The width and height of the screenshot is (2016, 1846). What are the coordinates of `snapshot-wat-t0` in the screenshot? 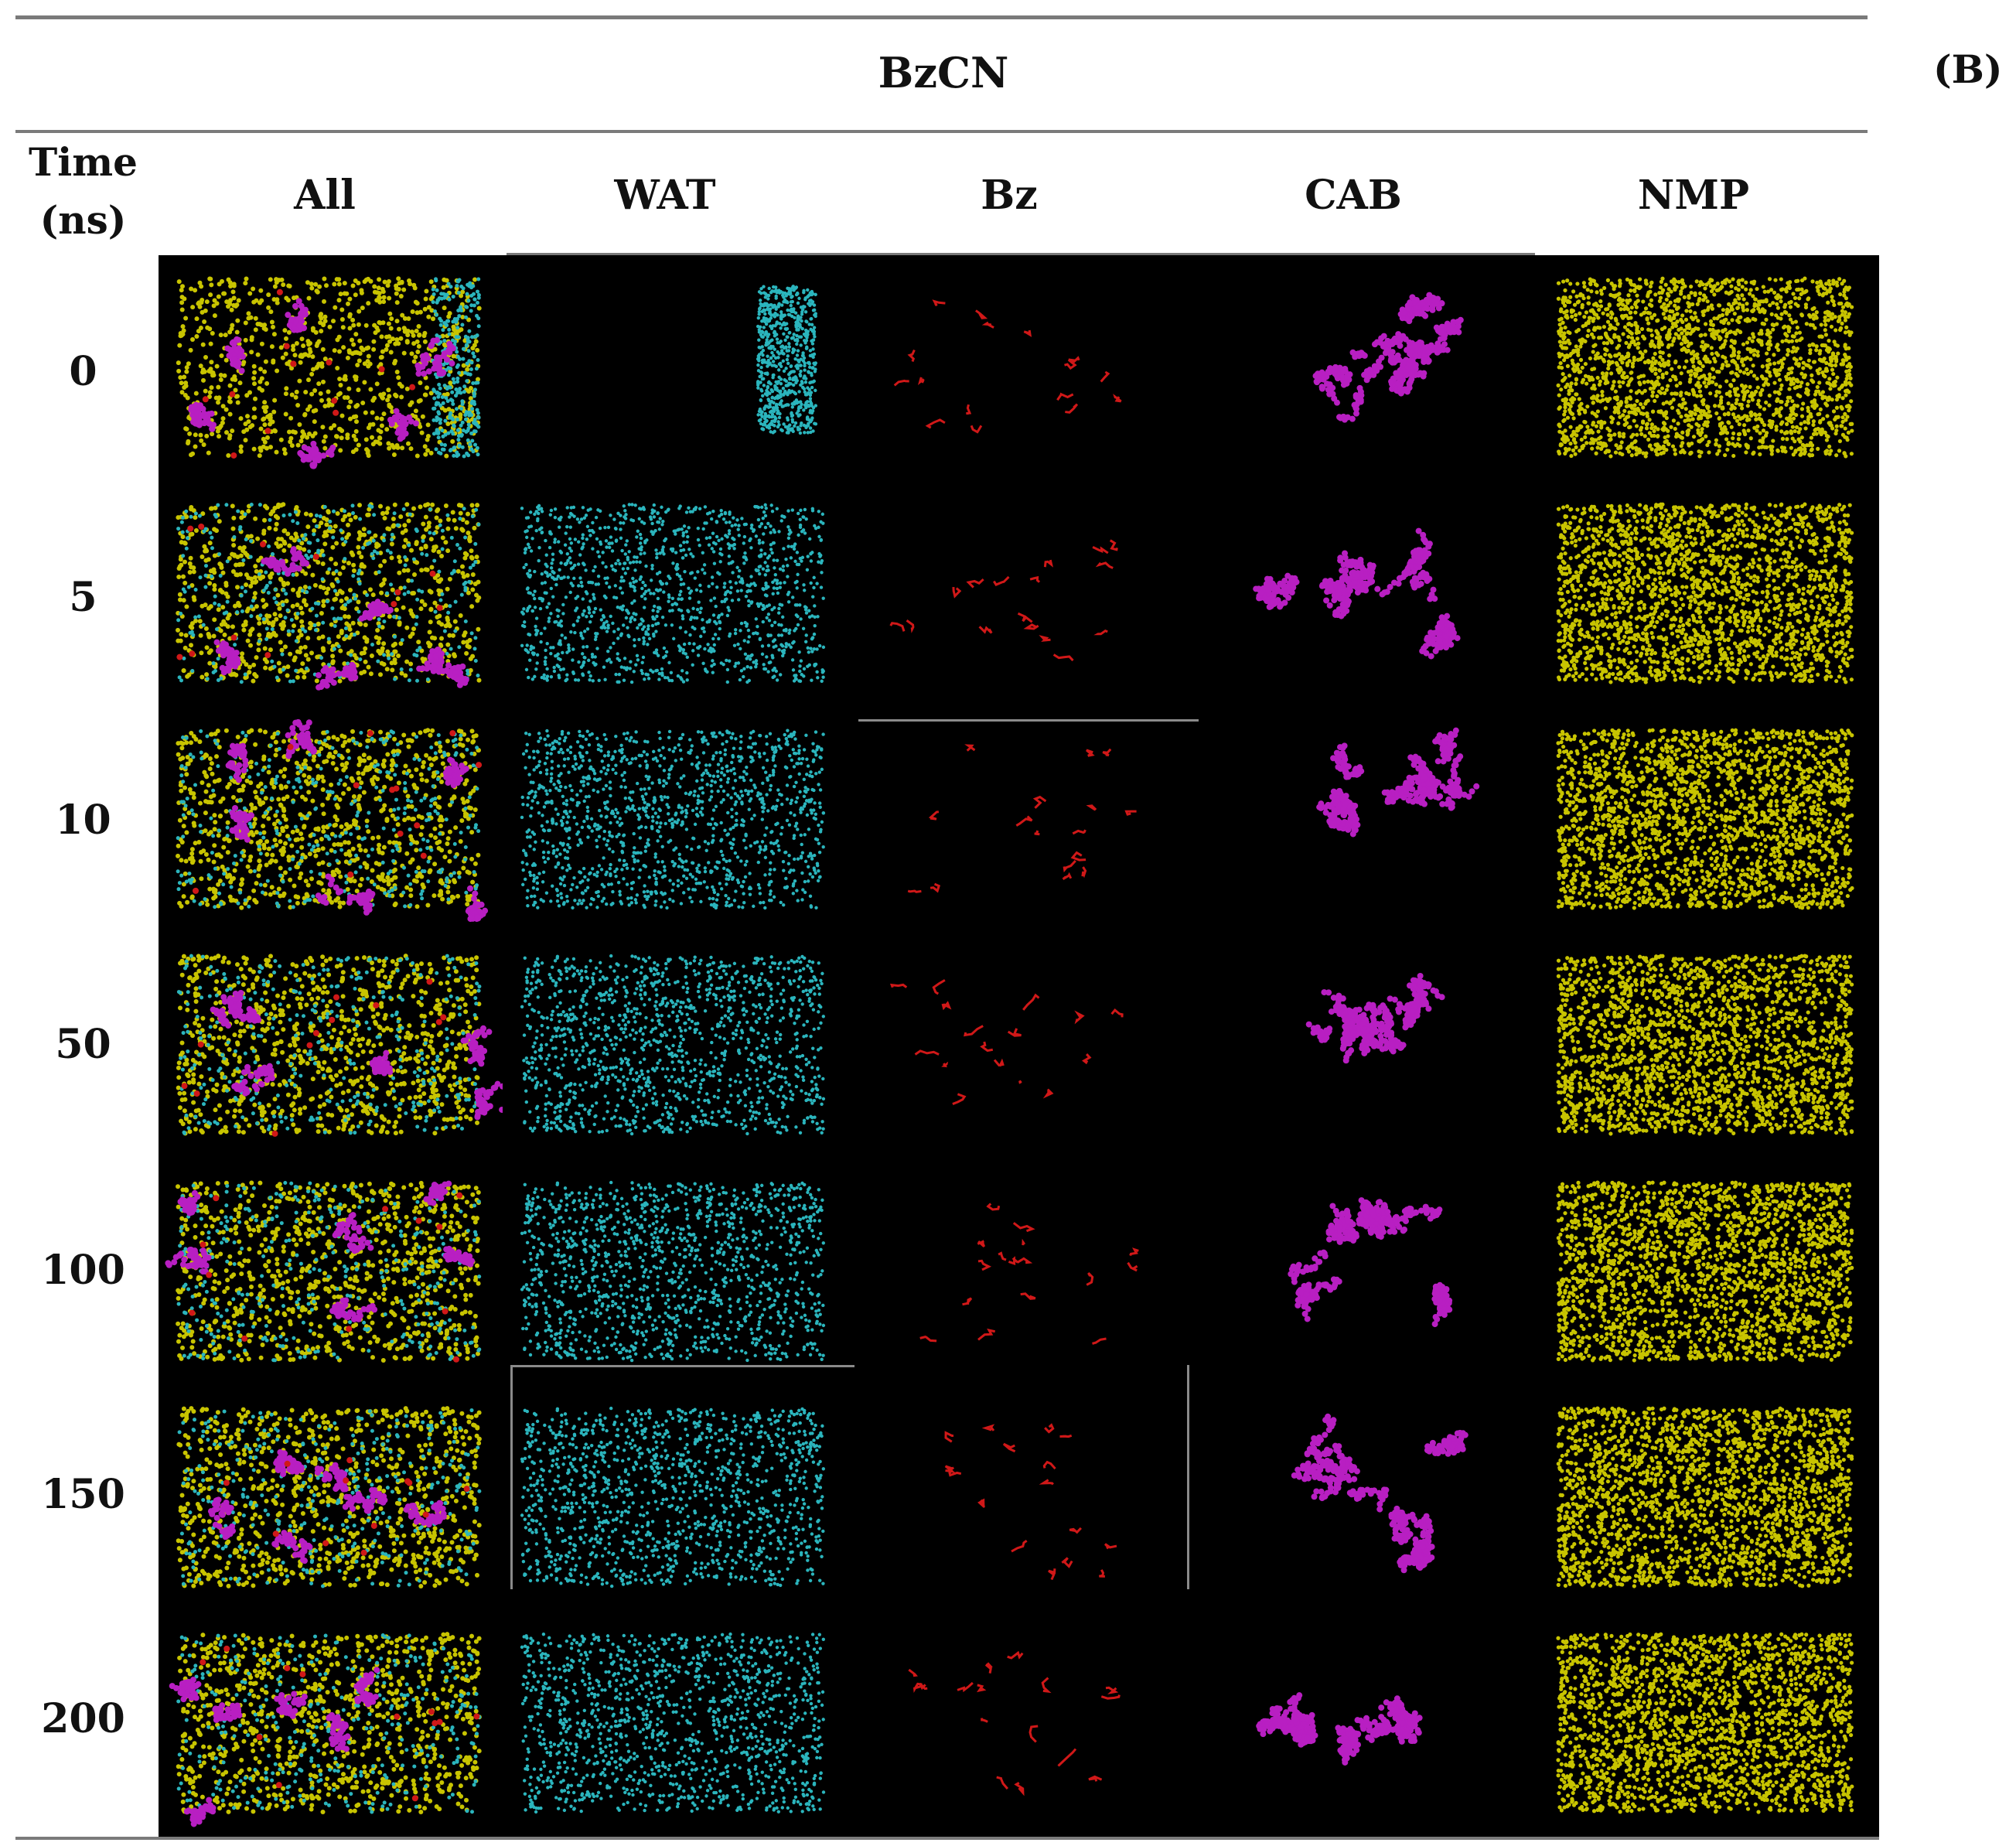 It's located at (675, 368).